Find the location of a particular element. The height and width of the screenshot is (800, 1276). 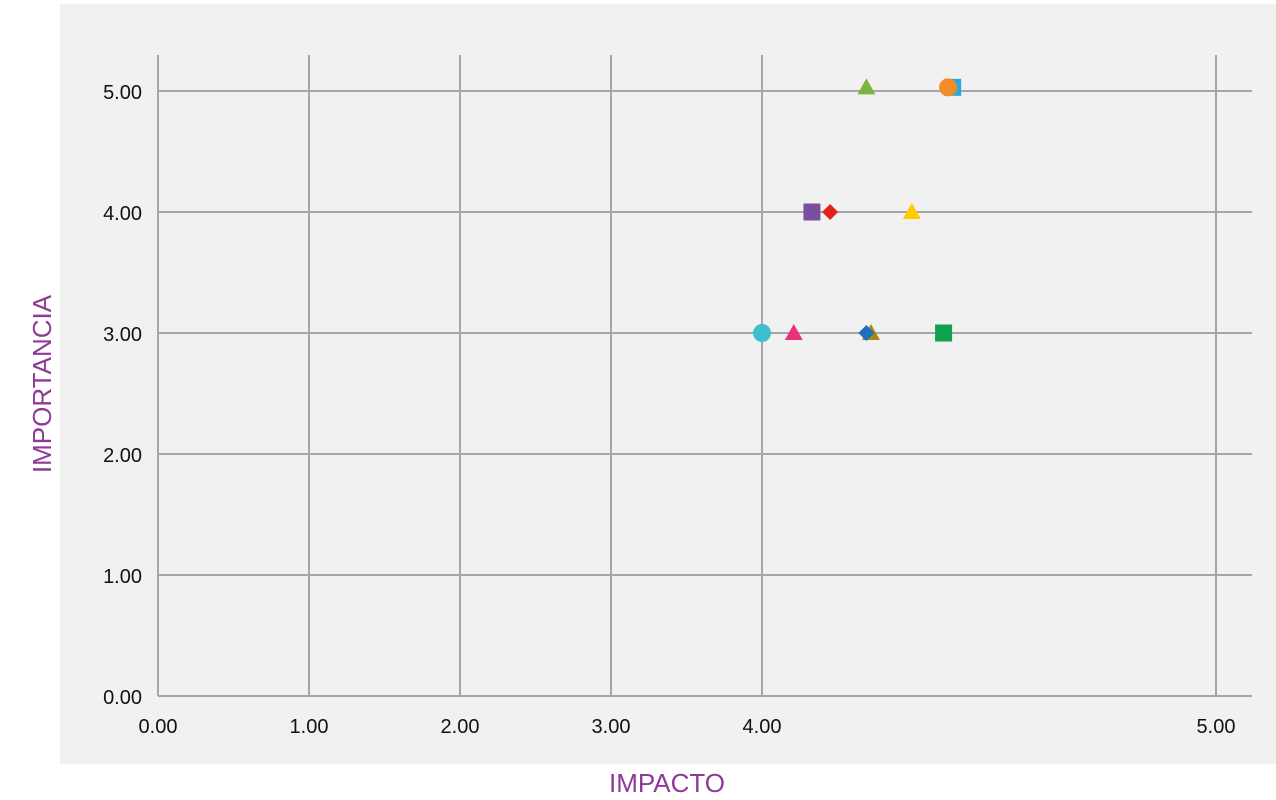

x-tick-label: 3.00 is located at coordinates (611, 727).